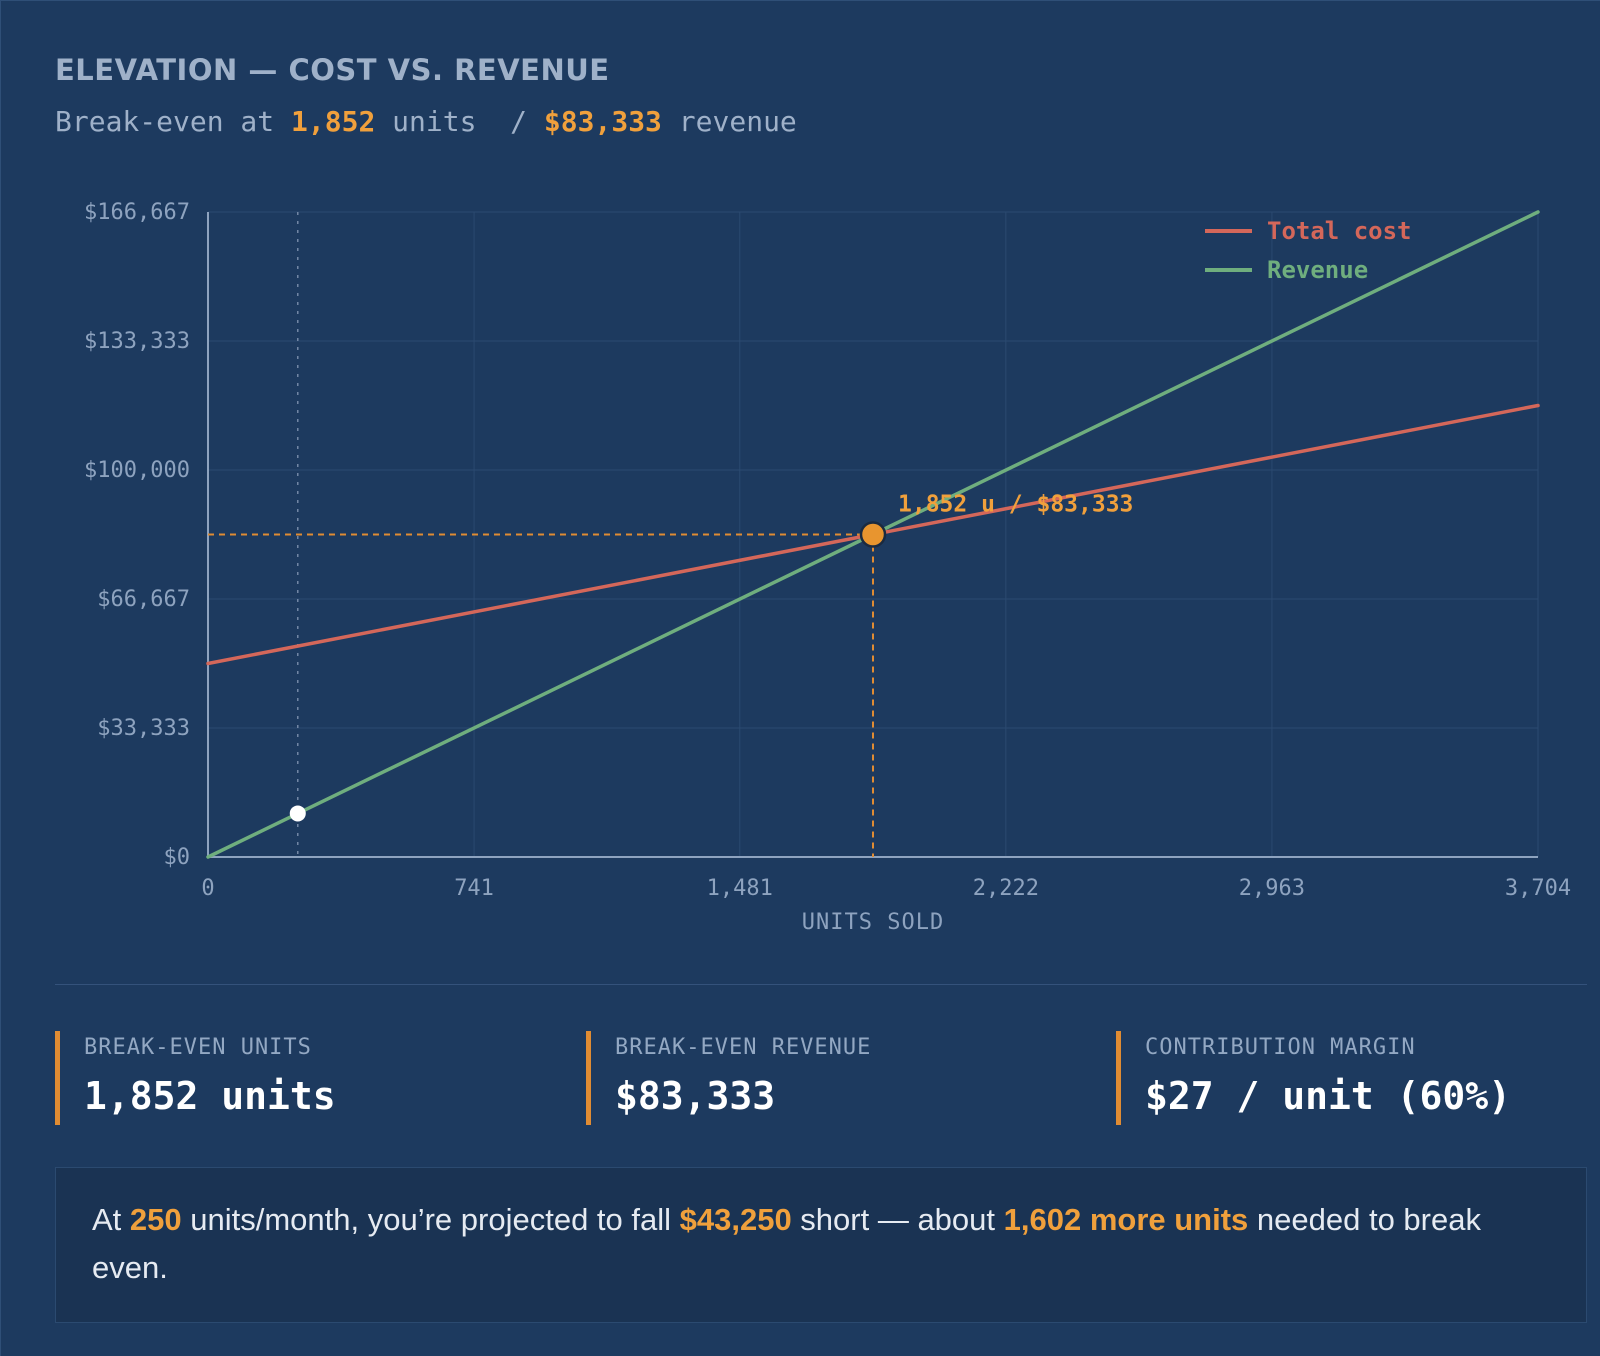 Image resolution: width=1600 pixels, height=1356 pixels. I want to click on y-tick-label: $66,667, so click(143, 599).